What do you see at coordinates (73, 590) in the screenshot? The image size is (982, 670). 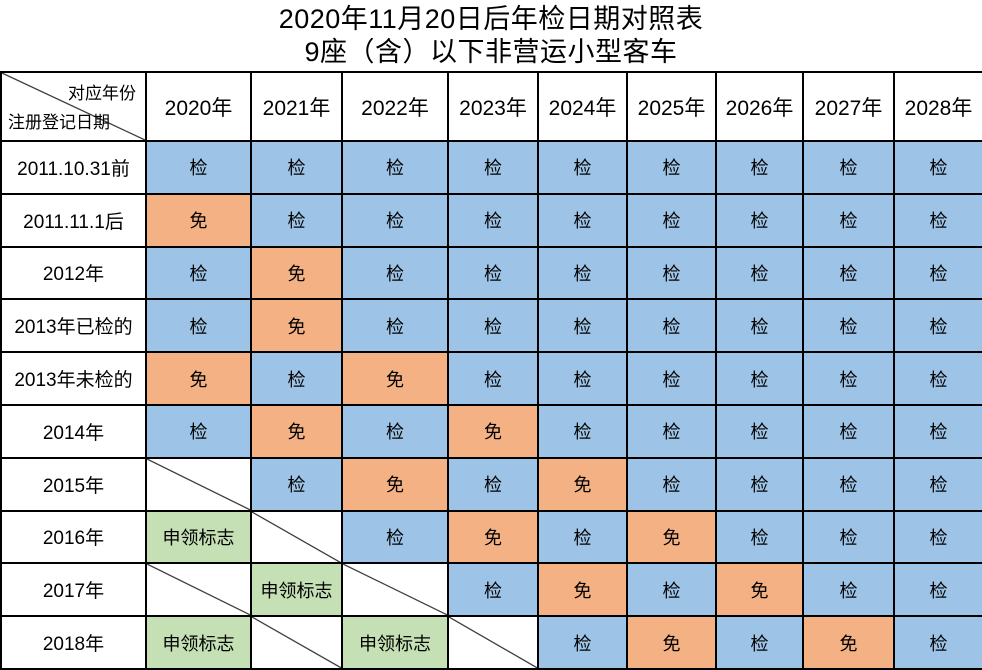 I see `row-header-registration-date: 2017年` at bounding box center [73, 590].